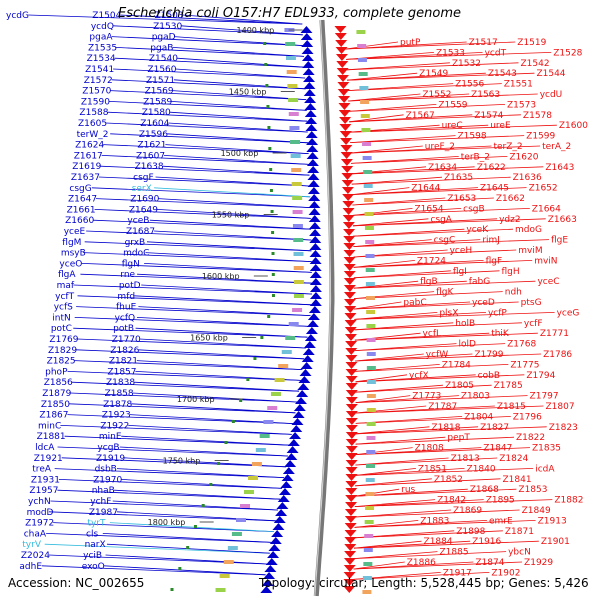 This screenshot has height=600, width=600. Describe the element at coordinates (123, 329) in the screenshot. I see `gene-label-left: potB` at that location.